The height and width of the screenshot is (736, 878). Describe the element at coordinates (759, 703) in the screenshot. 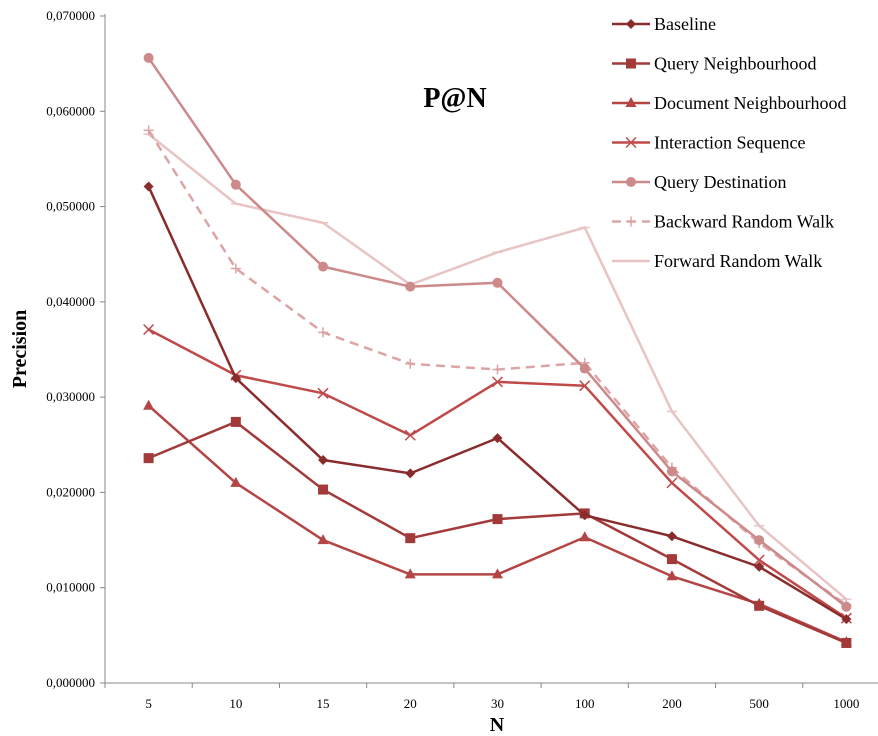

I see `x-tick-label: 500` at that location.